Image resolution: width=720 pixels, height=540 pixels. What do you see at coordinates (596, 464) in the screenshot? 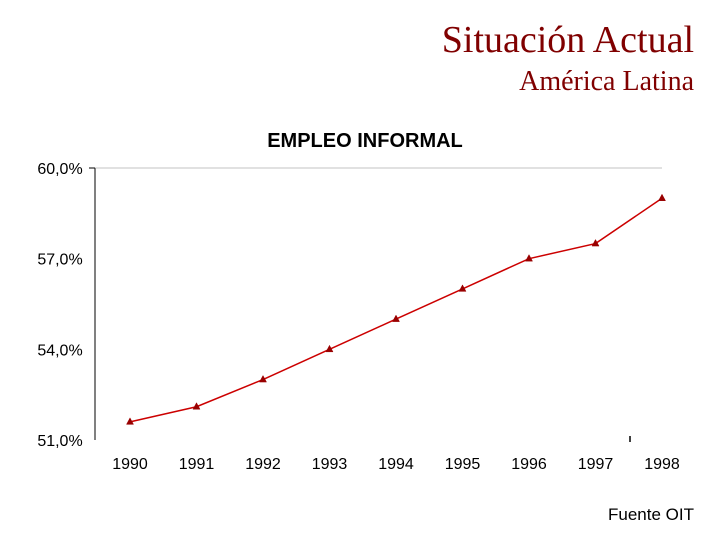
I see `x-tick-label: 1997` at bounding box center [596, 464].